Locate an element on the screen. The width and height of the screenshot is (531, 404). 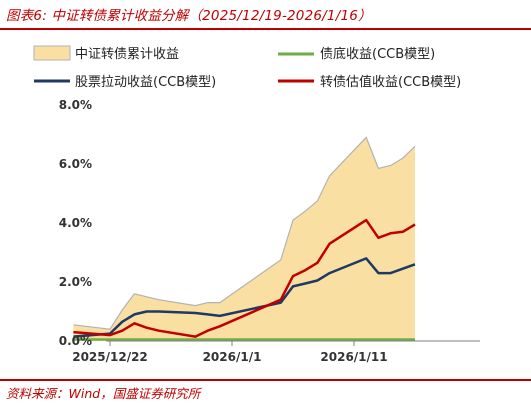
x-tick-label: 2025/12/22 is located at coordinates (110, 357).